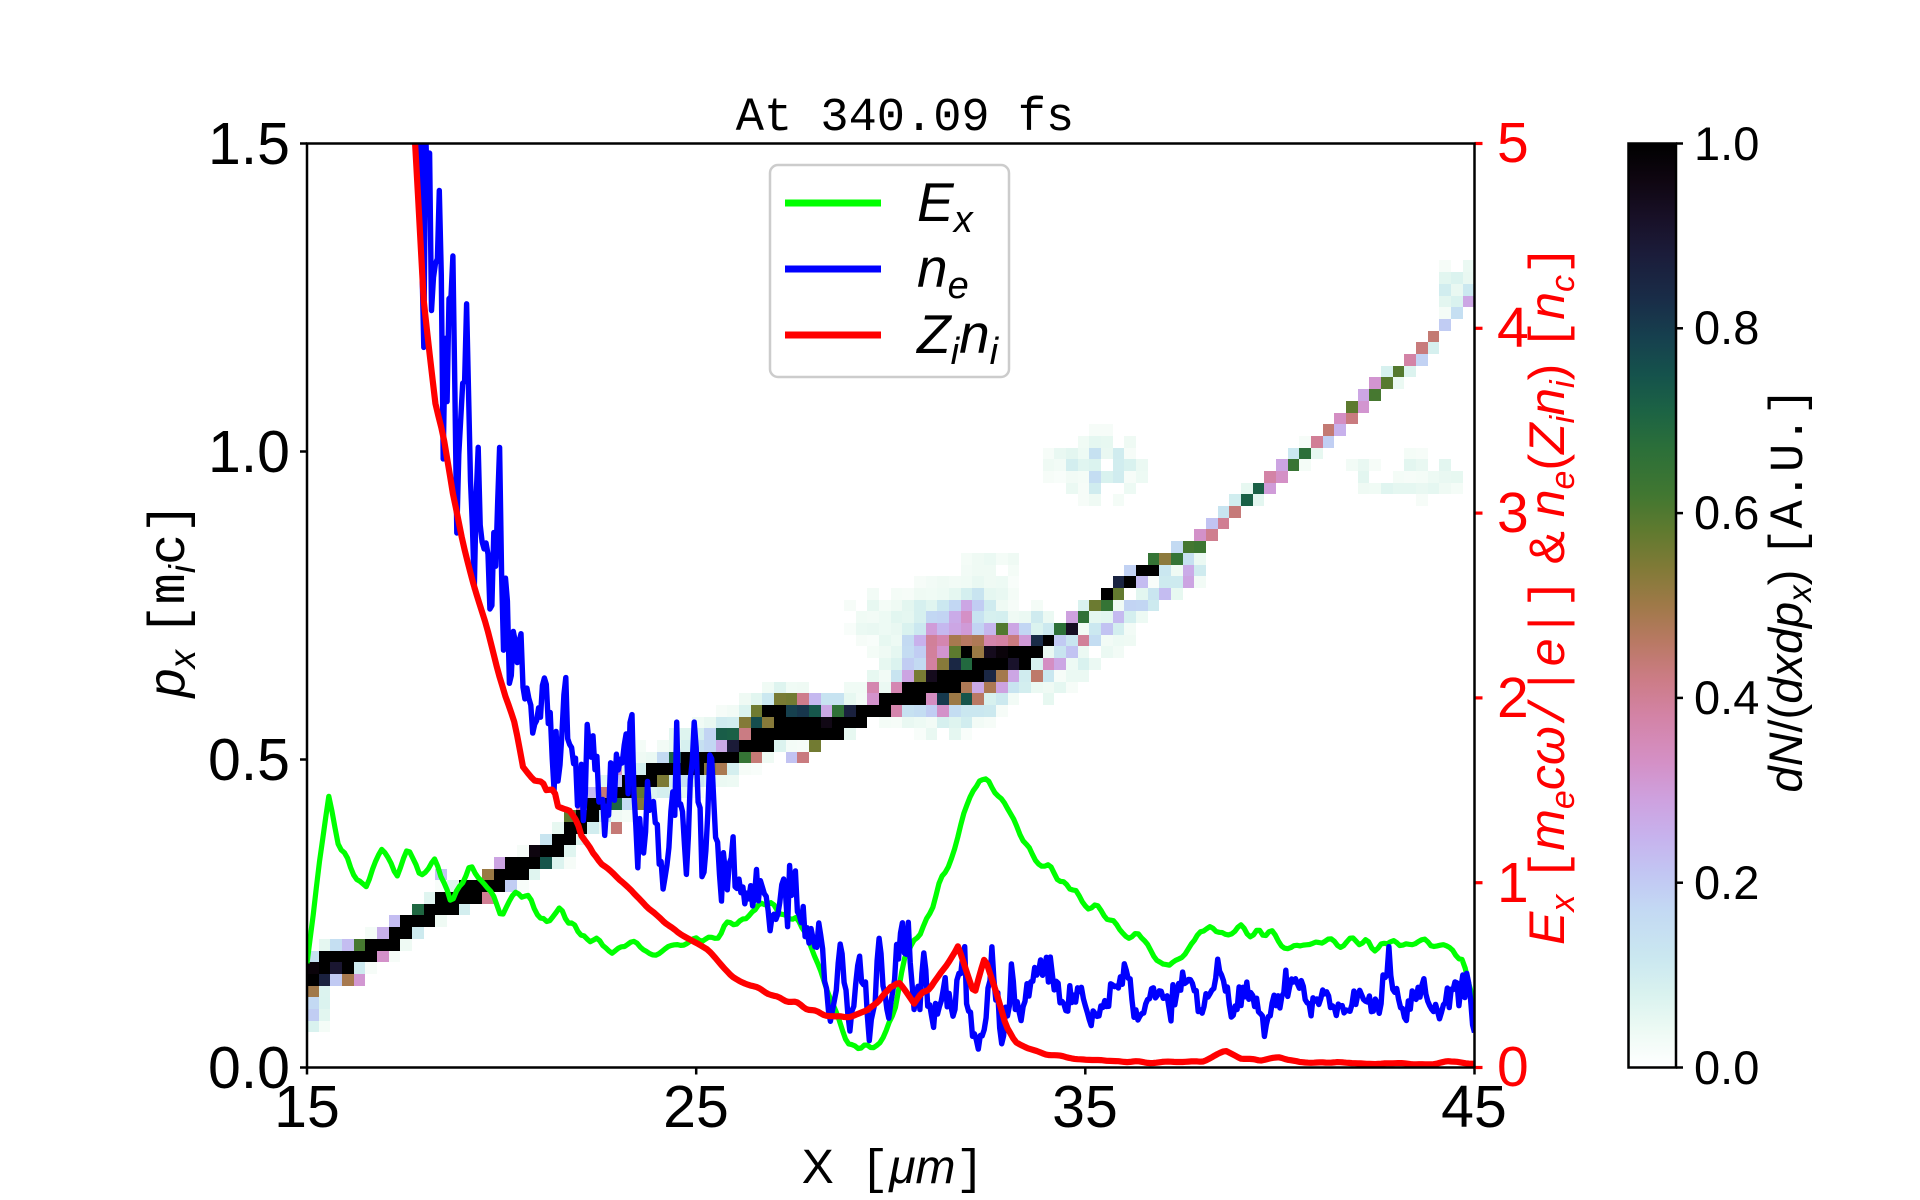 The image size is (1920, 1200). I want to click on svg-text: 0.2, so click(1726, 882).